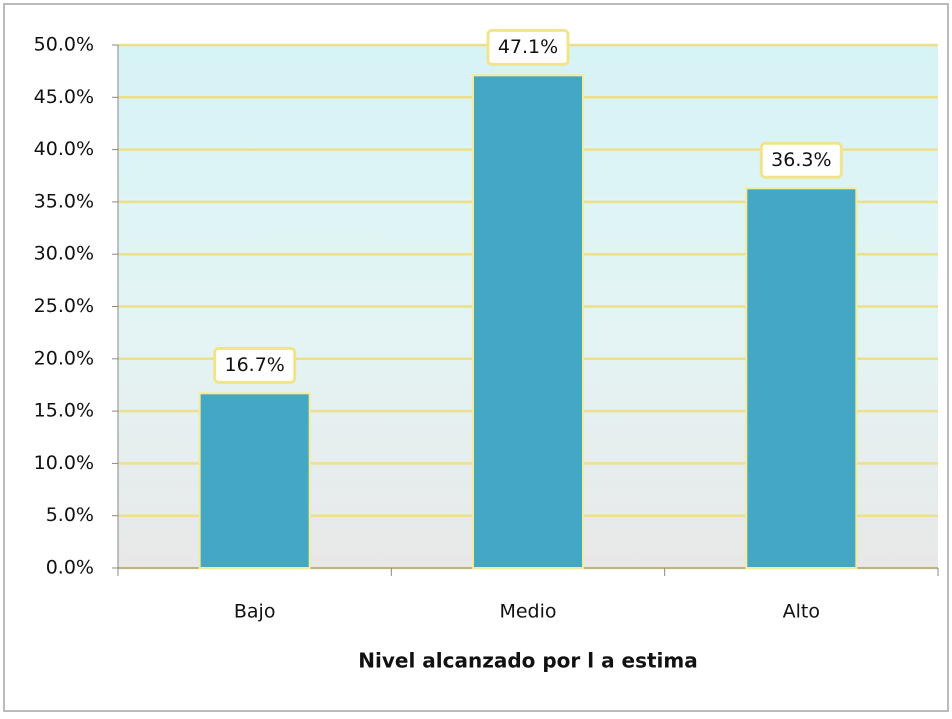  I want to click on data-label: 16.7%, so click(254, 365).